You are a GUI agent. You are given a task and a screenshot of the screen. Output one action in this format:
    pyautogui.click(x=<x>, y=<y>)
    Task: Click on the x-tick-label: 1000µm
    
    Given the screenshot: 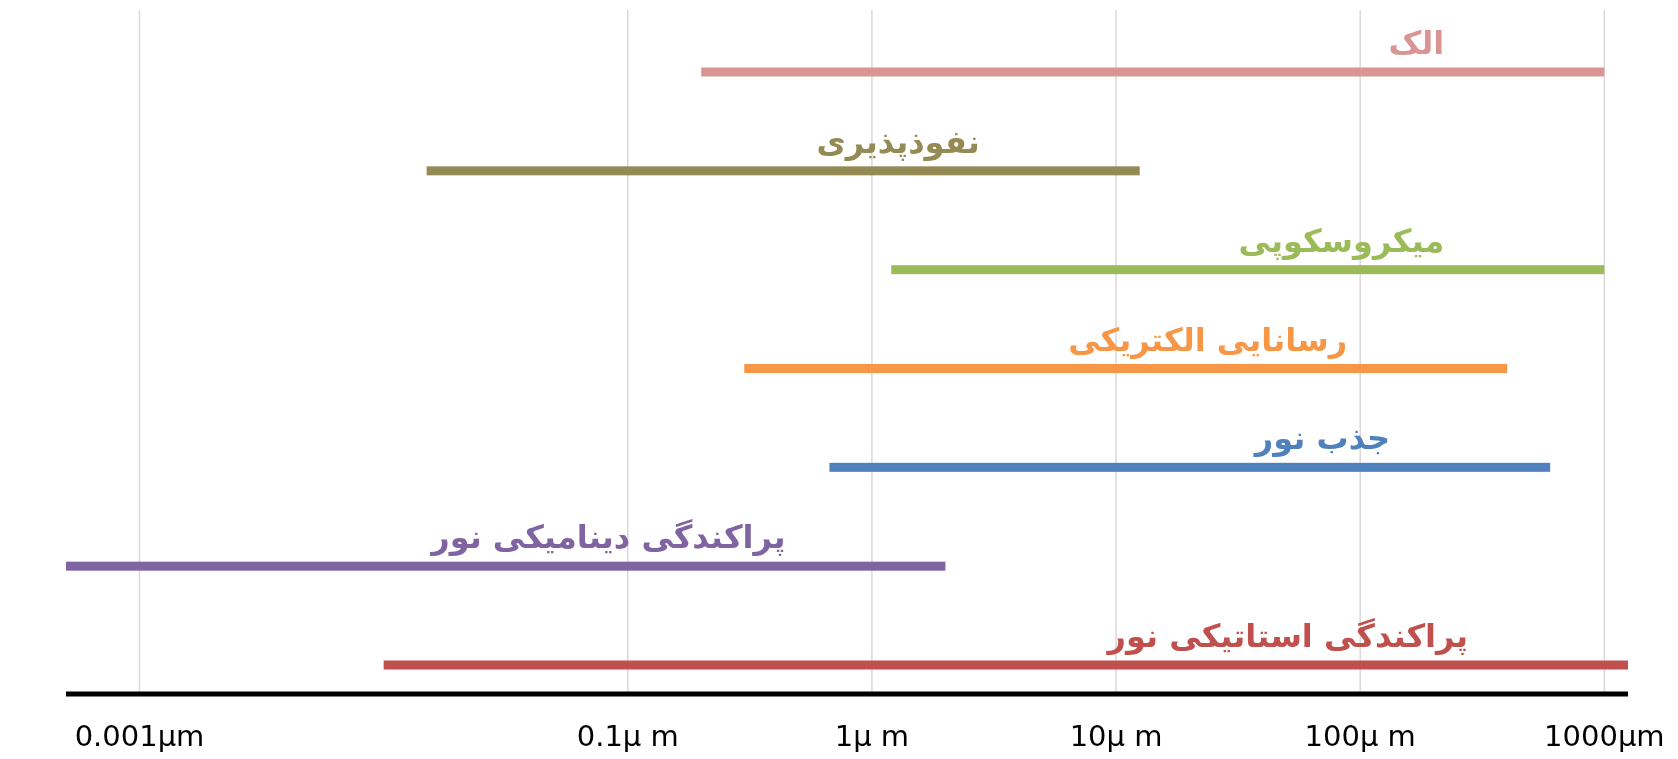 What is the action you would take?
    pyautogui.click(x=1604, y=736)
    